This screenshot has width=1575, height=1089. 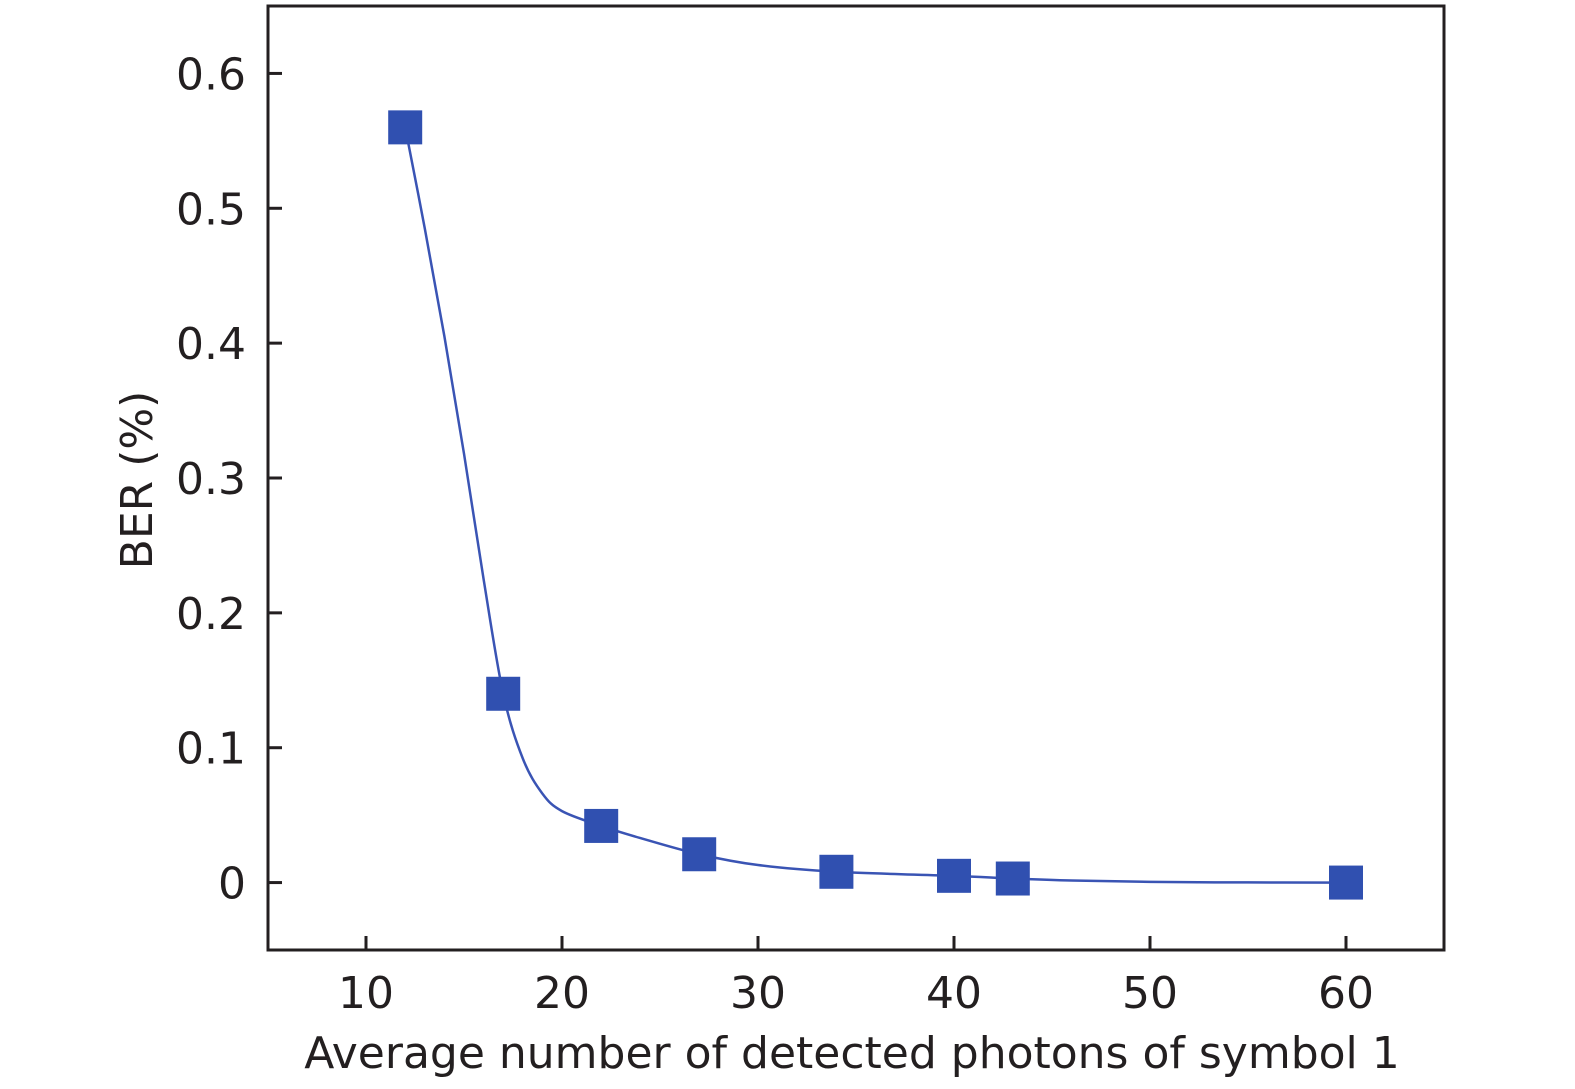 I want to click on x-tick-label: 10, so click(x=366, y=993).